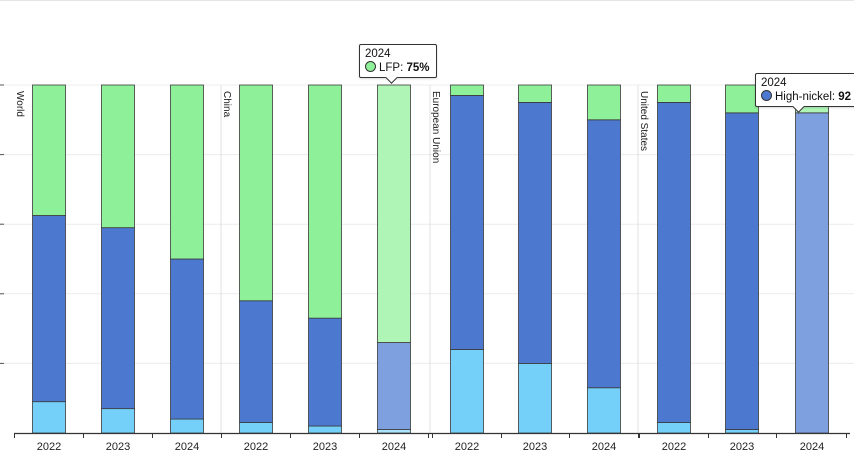 The image size is (854, 463). I want to click on high-nickel-dot-icon, so click(766, 95).